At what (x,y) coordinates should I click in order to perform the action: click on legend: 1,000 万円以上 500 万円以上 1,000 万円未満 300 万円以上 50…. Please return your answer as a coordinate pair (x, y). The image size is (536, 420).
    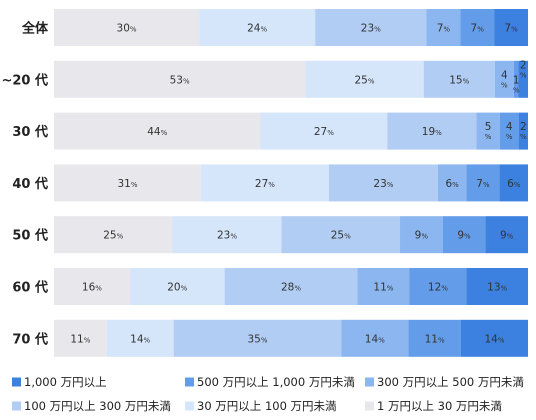
    Looking at the image, I should click on (268, 394).